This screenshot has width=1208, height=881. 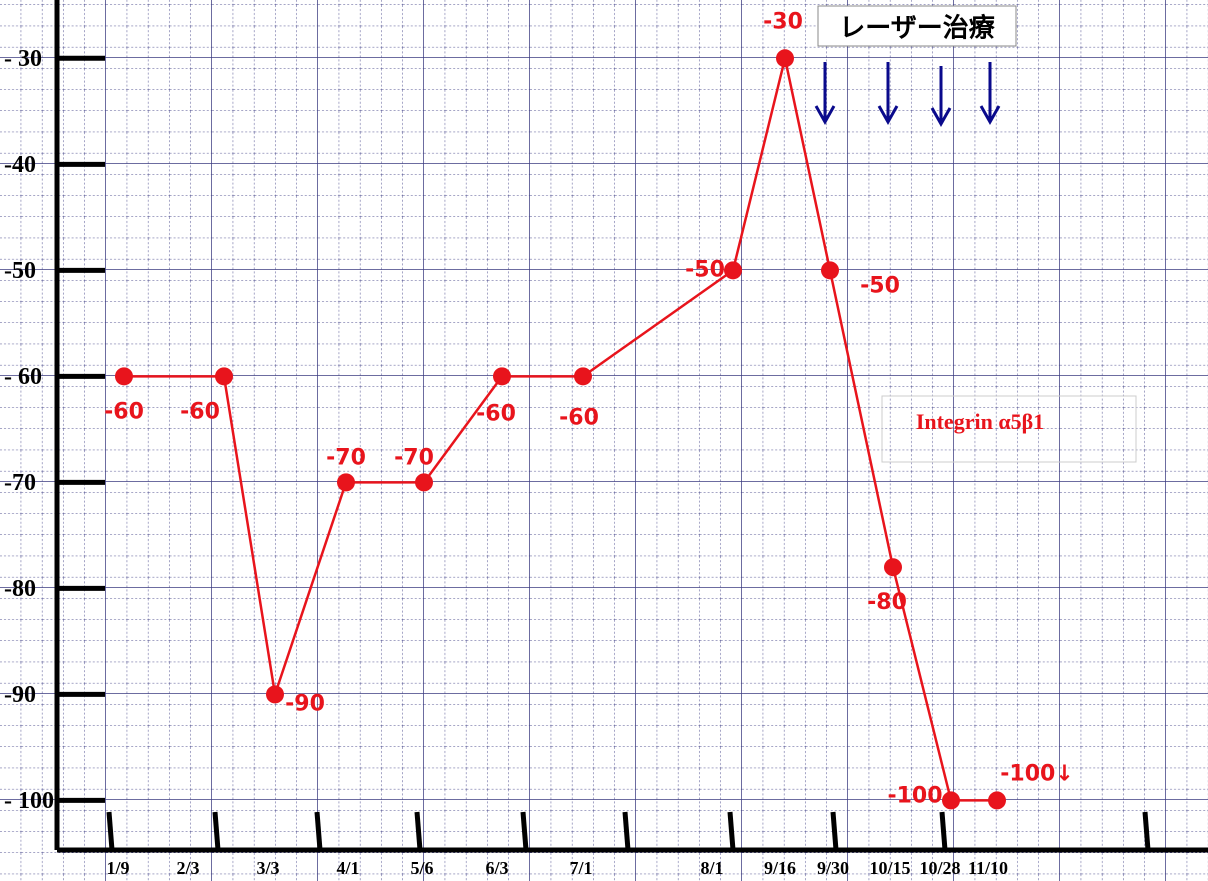 I want to click on y-tick-label: - 30, so click(x=23, y=59).